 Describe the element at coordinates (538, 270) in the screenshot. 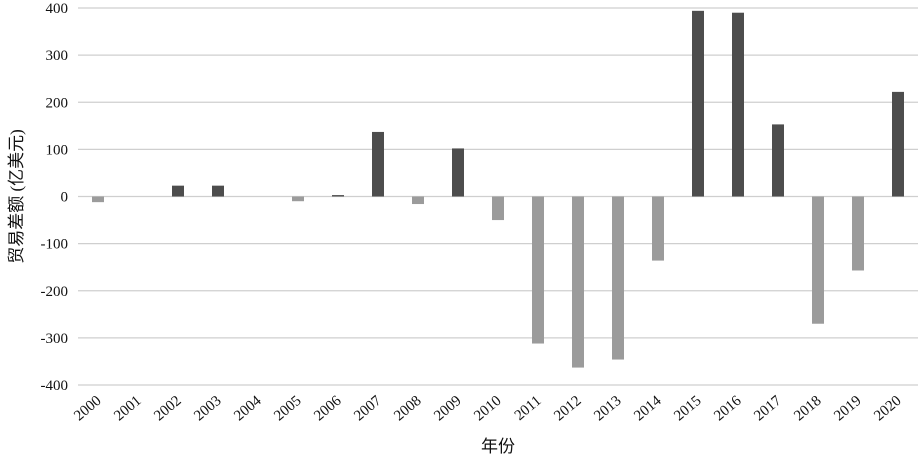

I see `bar-2011` at that location.